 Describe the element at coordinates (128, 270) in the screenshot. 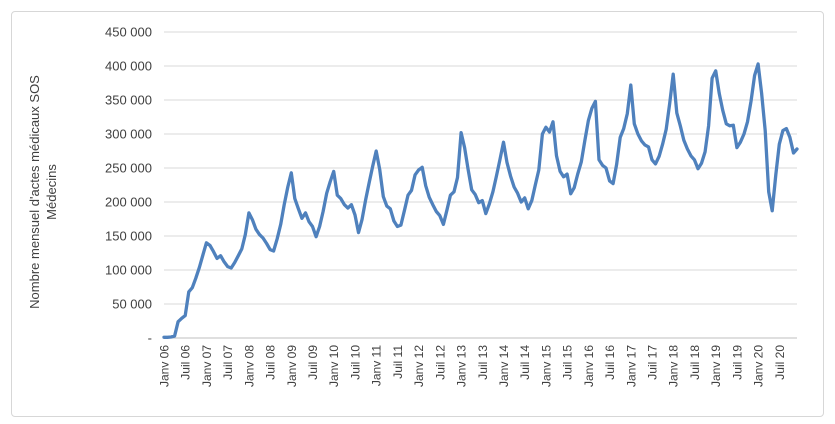

I see `y-tick-label: 100 000` at that location.